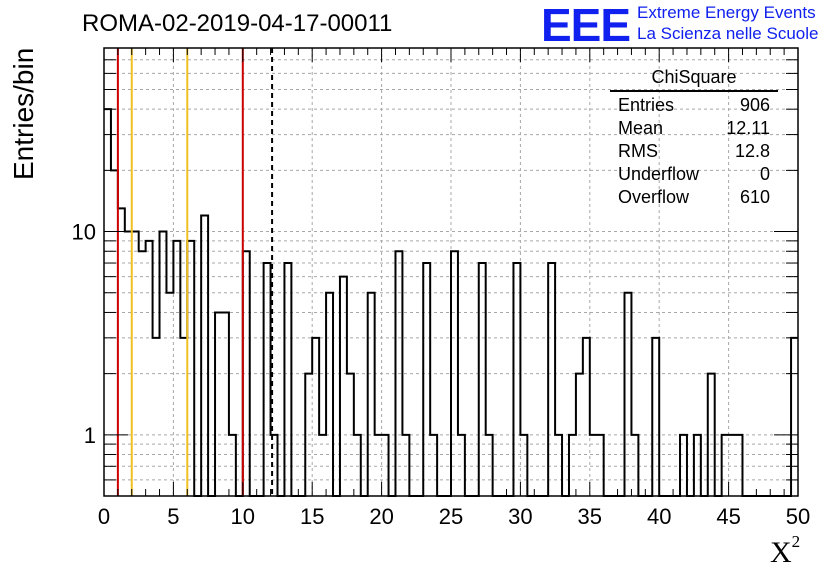 The image size is (836, 572). What do you see at coordinates (748, 128) in the screenshot?
I see `stats-value: 12.11` at bounding box center [748, 128].